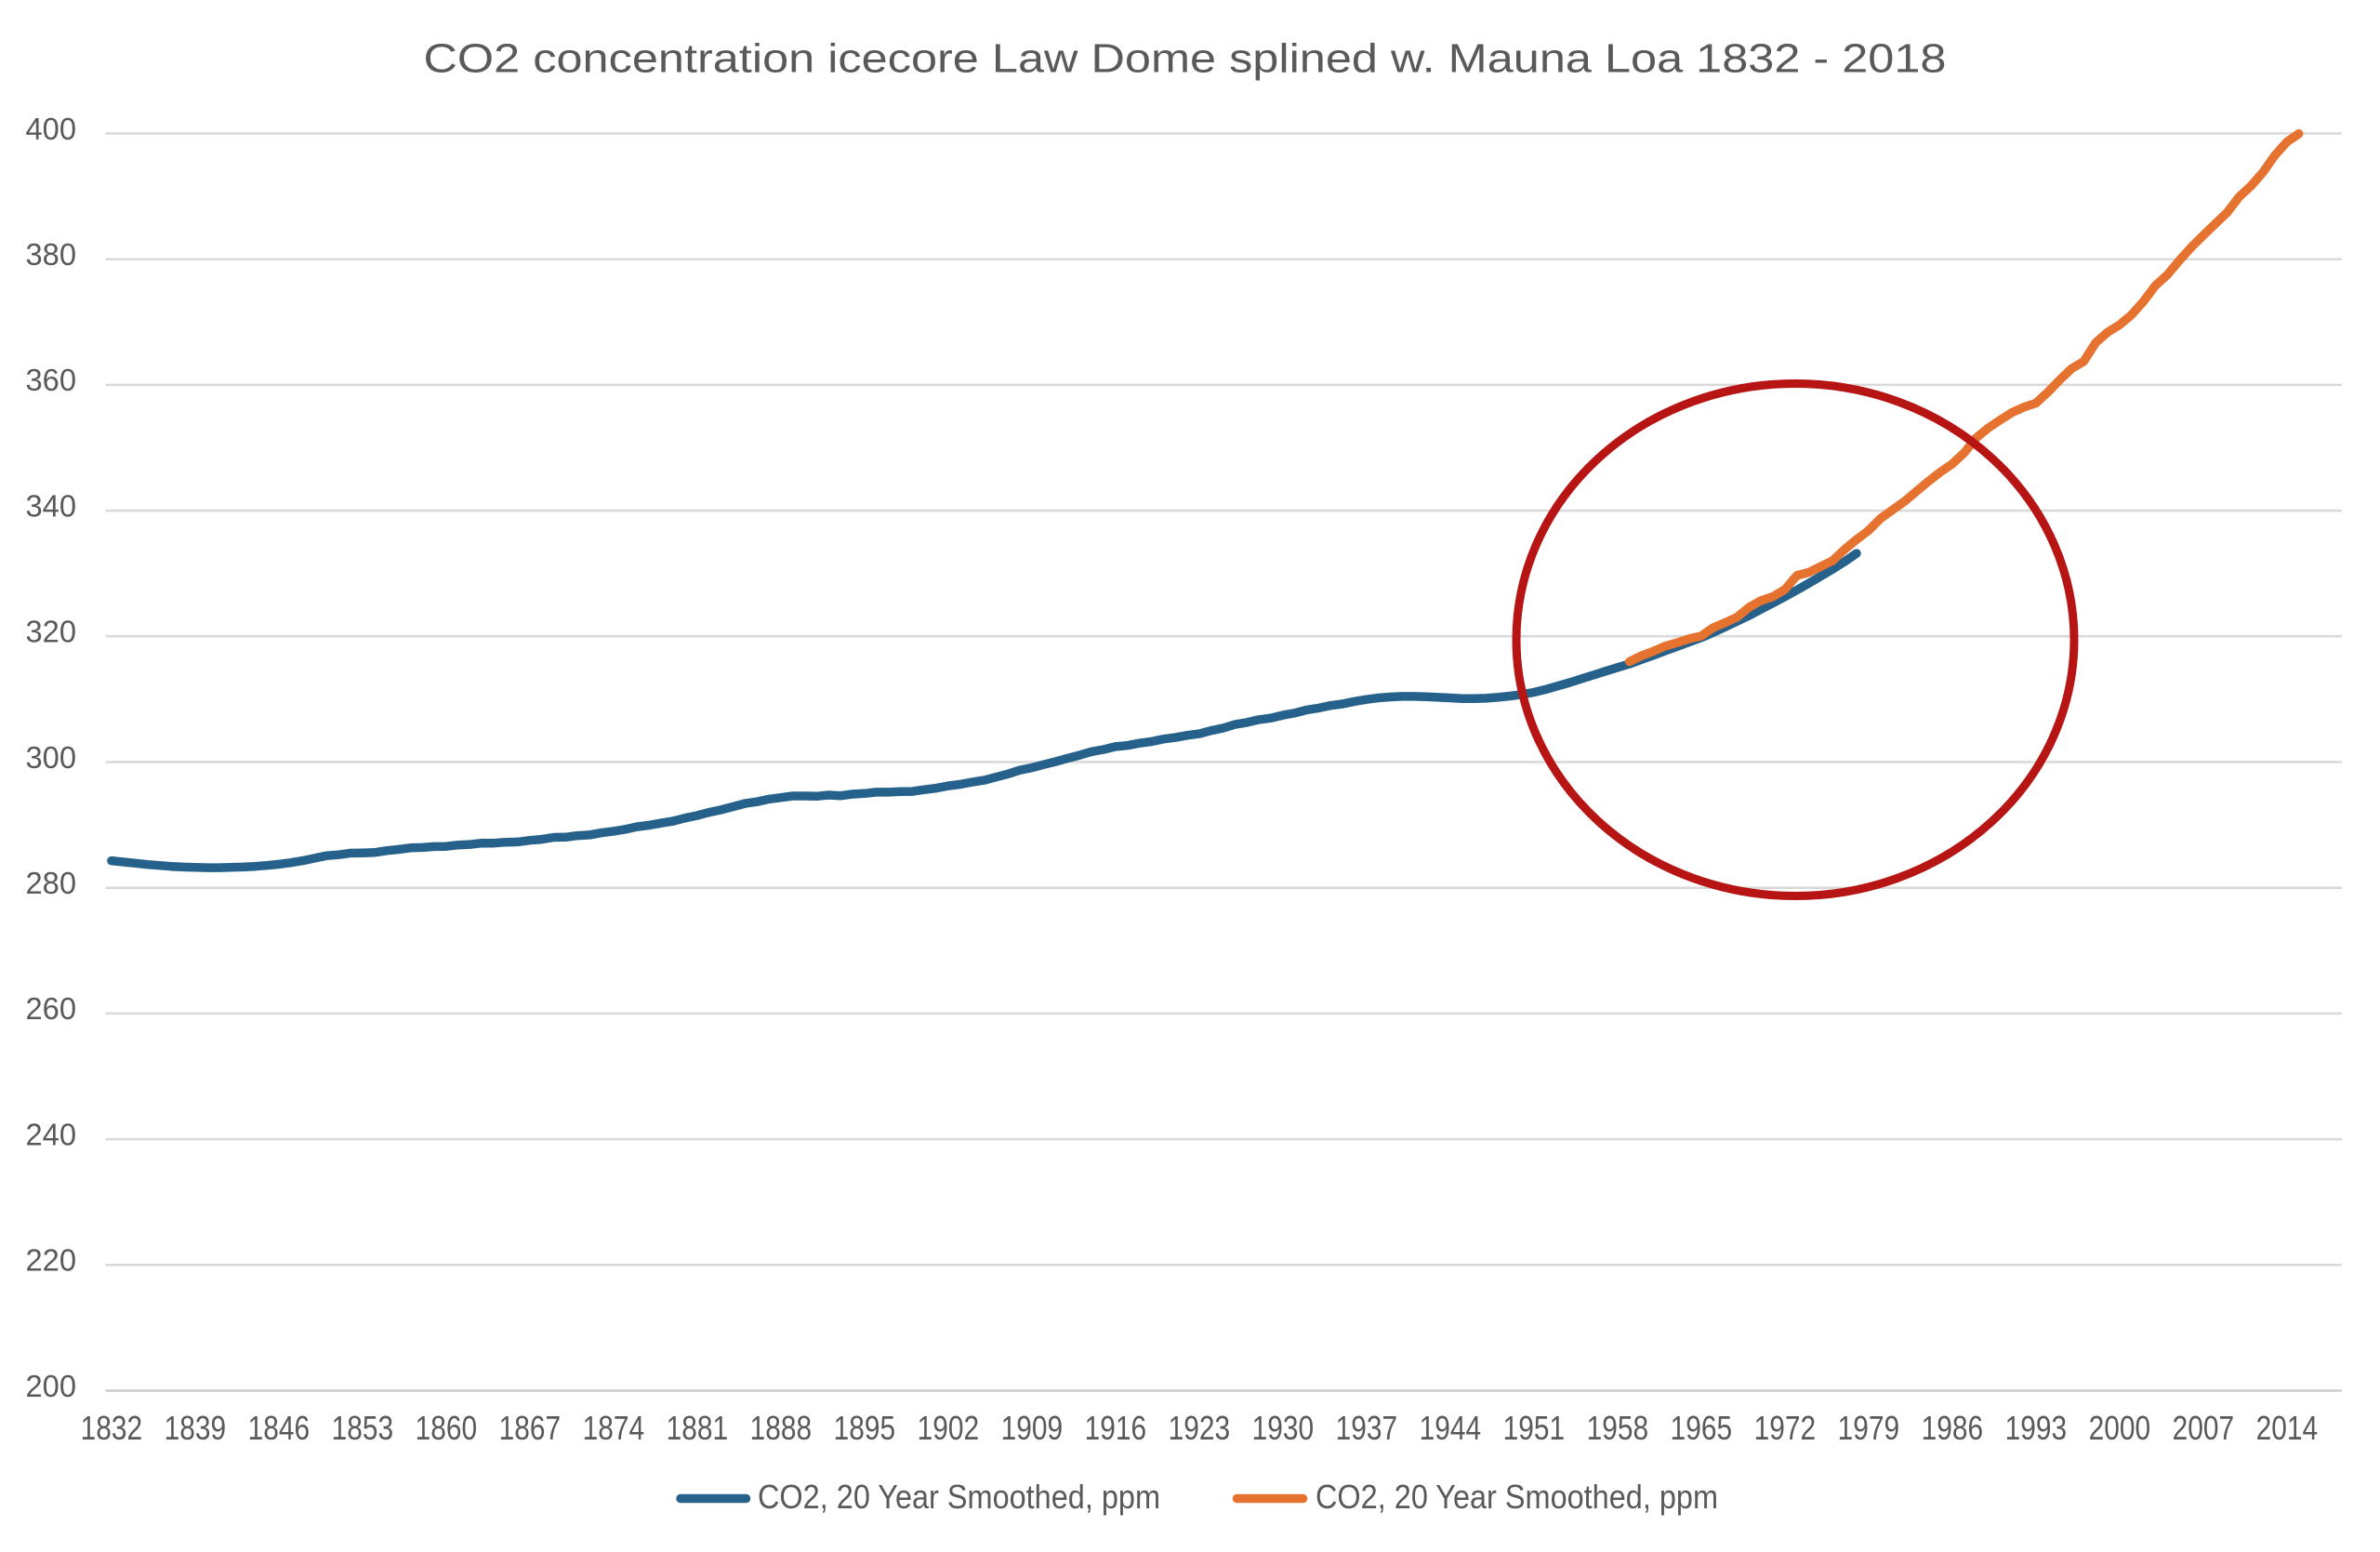 The width and height of the screenshot is (2380, 1552). What do you see at coordinates (1283, 1428) in the screenshot?
I see `svg-text: 1930` at bounding box center [1283, 1428].